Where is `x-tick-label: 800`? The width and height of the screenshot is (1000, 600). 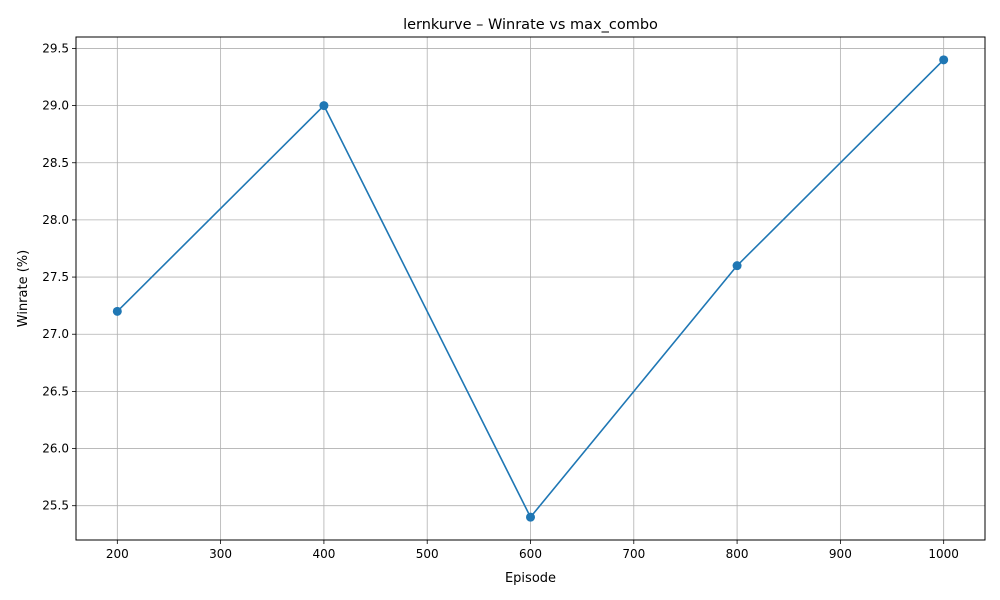 x-tick-label: 800 is located at coordinates (737, 554).